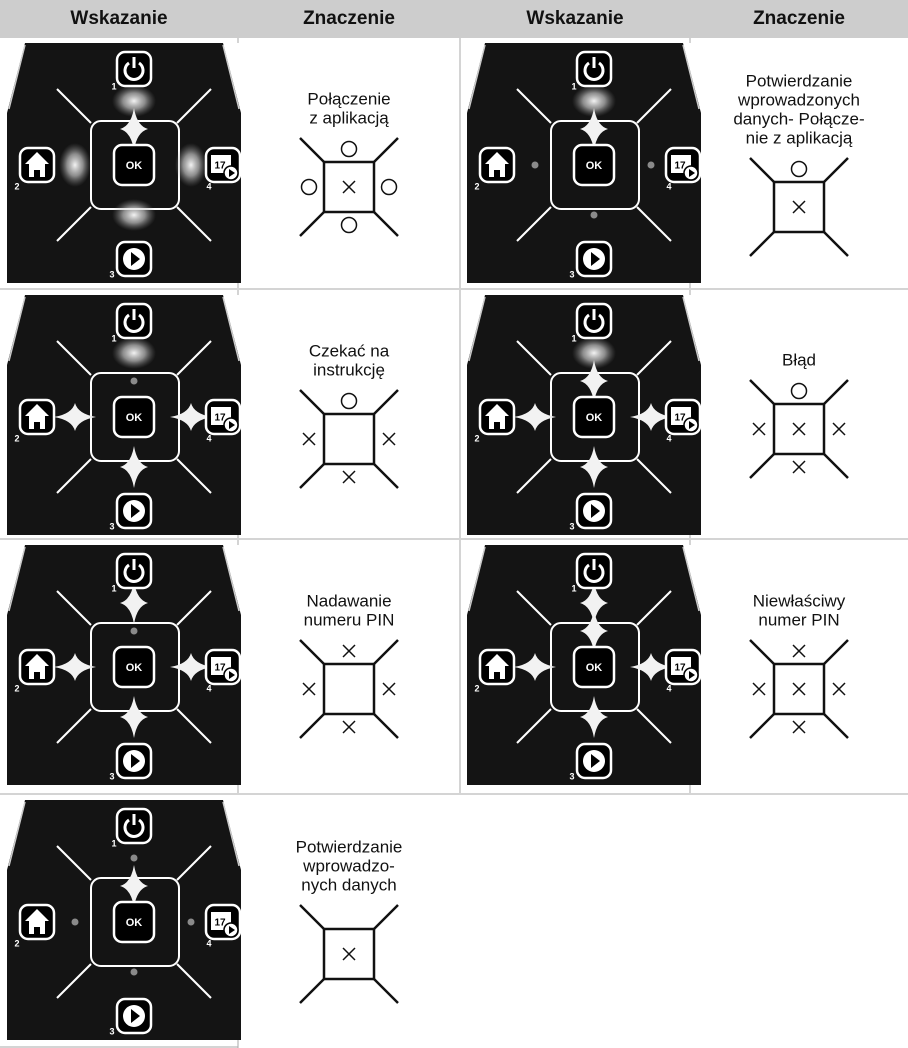 The height and width of the screenshot is (1048, 908). What do you see at coordinates (349, 369) in the screenshot?
I see `meaning-text: instrukcję` at bounding box center [349, 369].